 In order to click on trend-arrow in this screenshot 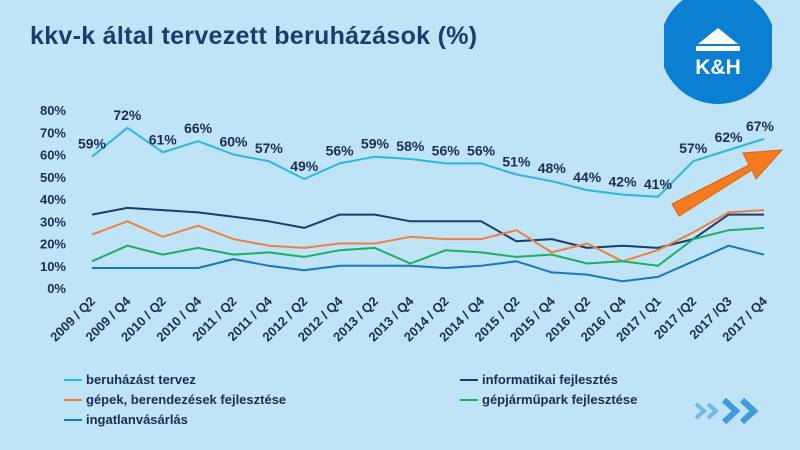, I will do `click(727, 183)`.